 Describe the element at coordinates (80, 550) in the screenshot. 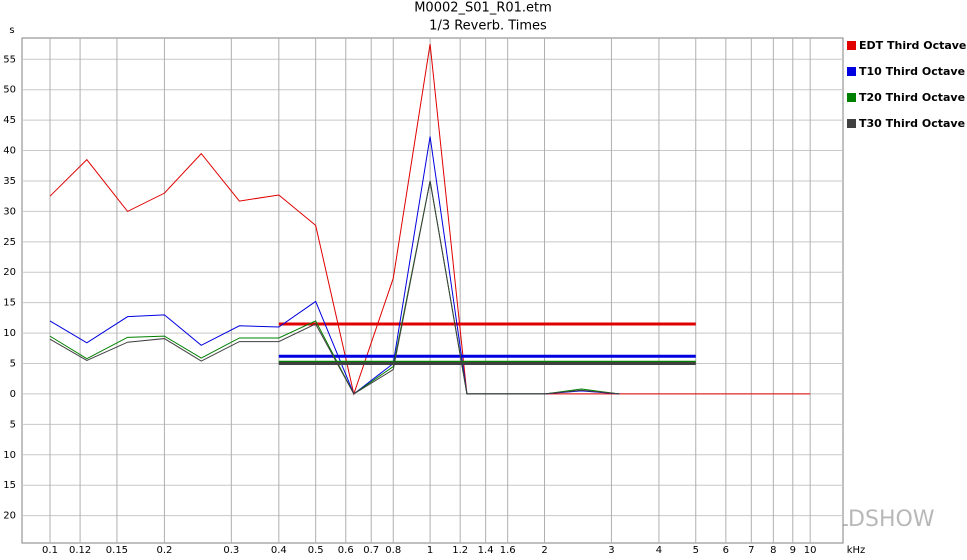

I see `x-tick-label: 0.12` at that location.